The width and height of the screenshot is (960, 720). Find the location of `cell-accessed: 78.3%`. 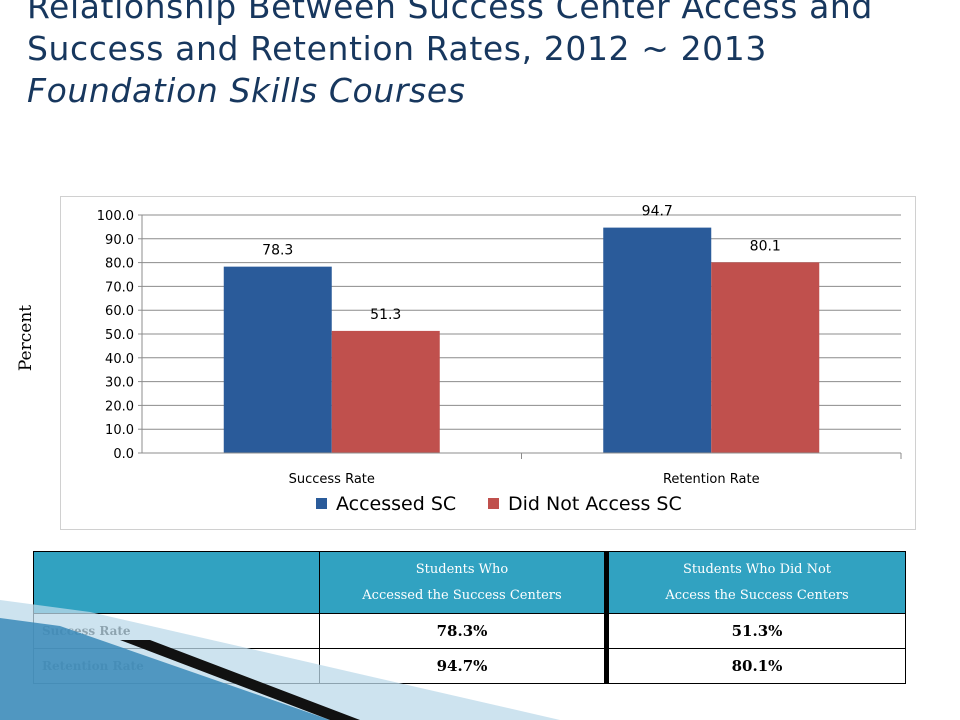

cell-accessed: 78.3% is located at coordinates (463, 631).